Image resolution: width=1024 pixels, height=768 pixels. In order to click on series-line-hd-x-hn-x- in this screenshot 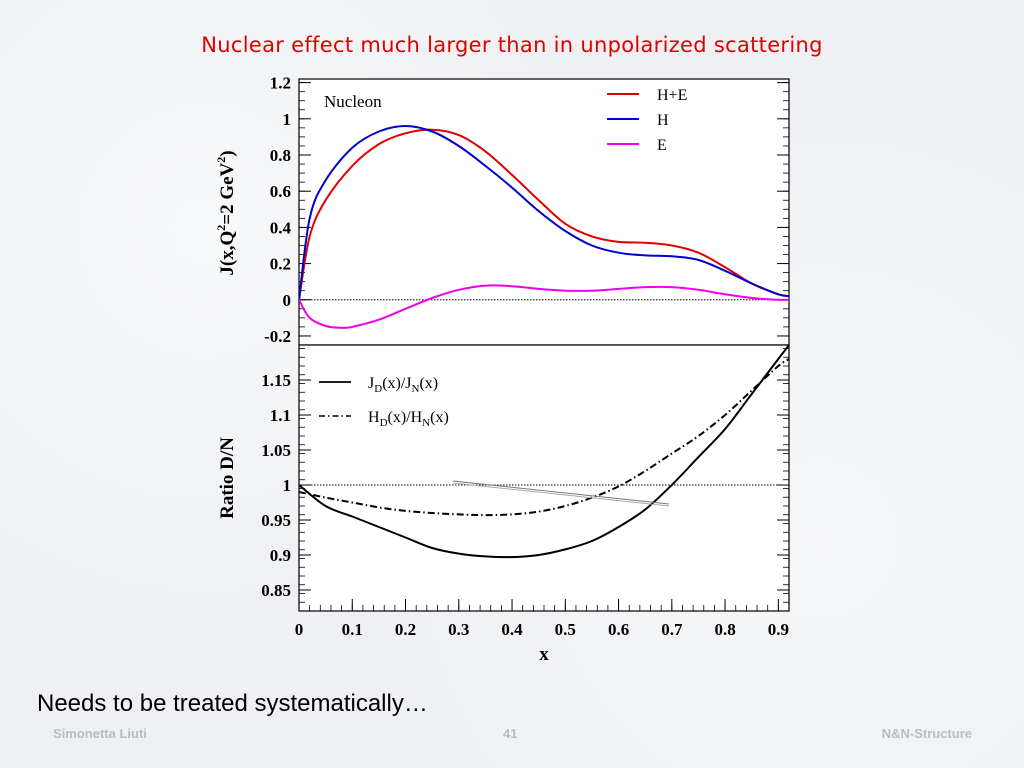, I will do `click(544, 437)`.